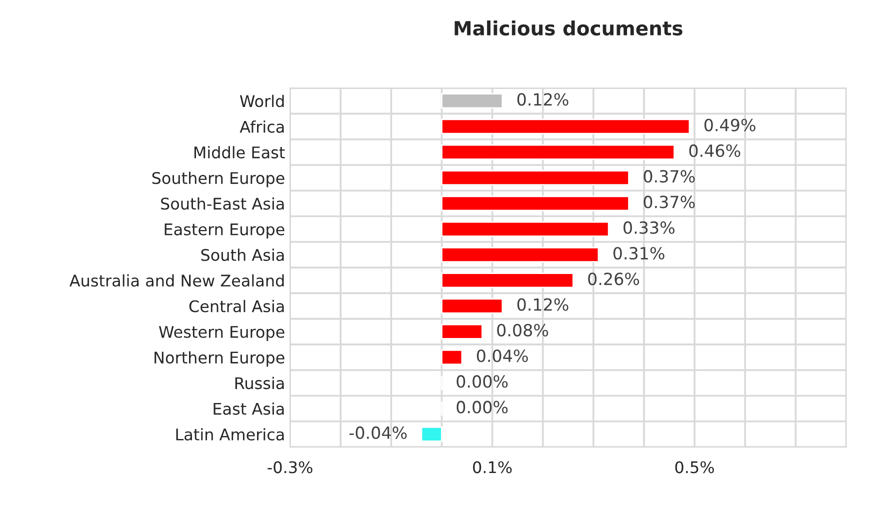 The width and height of the screenshot is (887, 515). What do you see at coordinates (224, 231) in the screenshot?
I see `y-tick-label: Eastern Europe` at bounding box center [224, 231].